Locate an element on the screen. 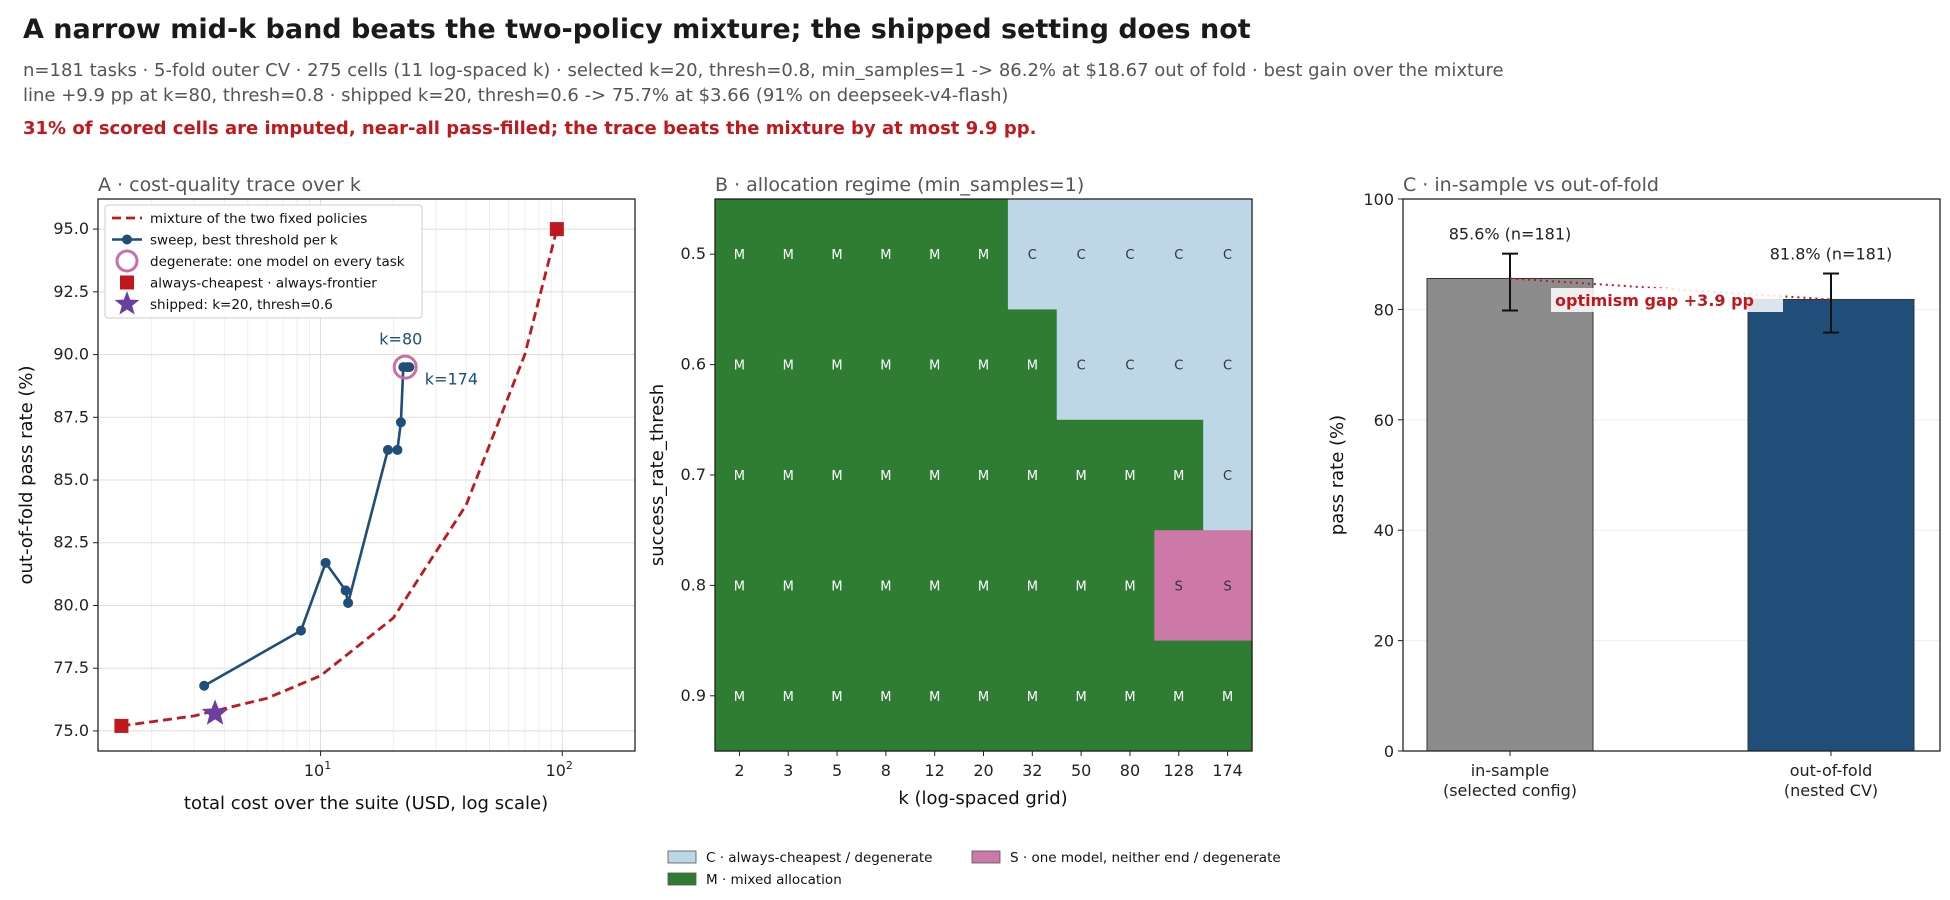 The height and width of the screenshot is (900, 1950). shipped-star-marker is located at coordinates (215, 712).